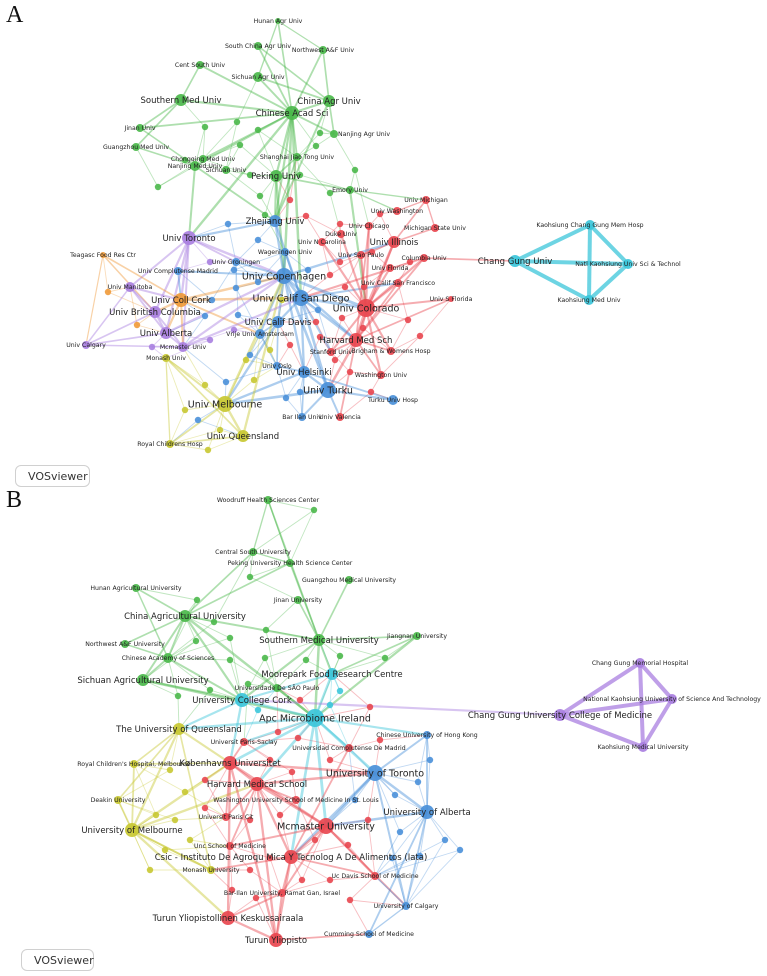  I want to click on vosviewer-badge-b: VOSviewer, so click(57, 960).